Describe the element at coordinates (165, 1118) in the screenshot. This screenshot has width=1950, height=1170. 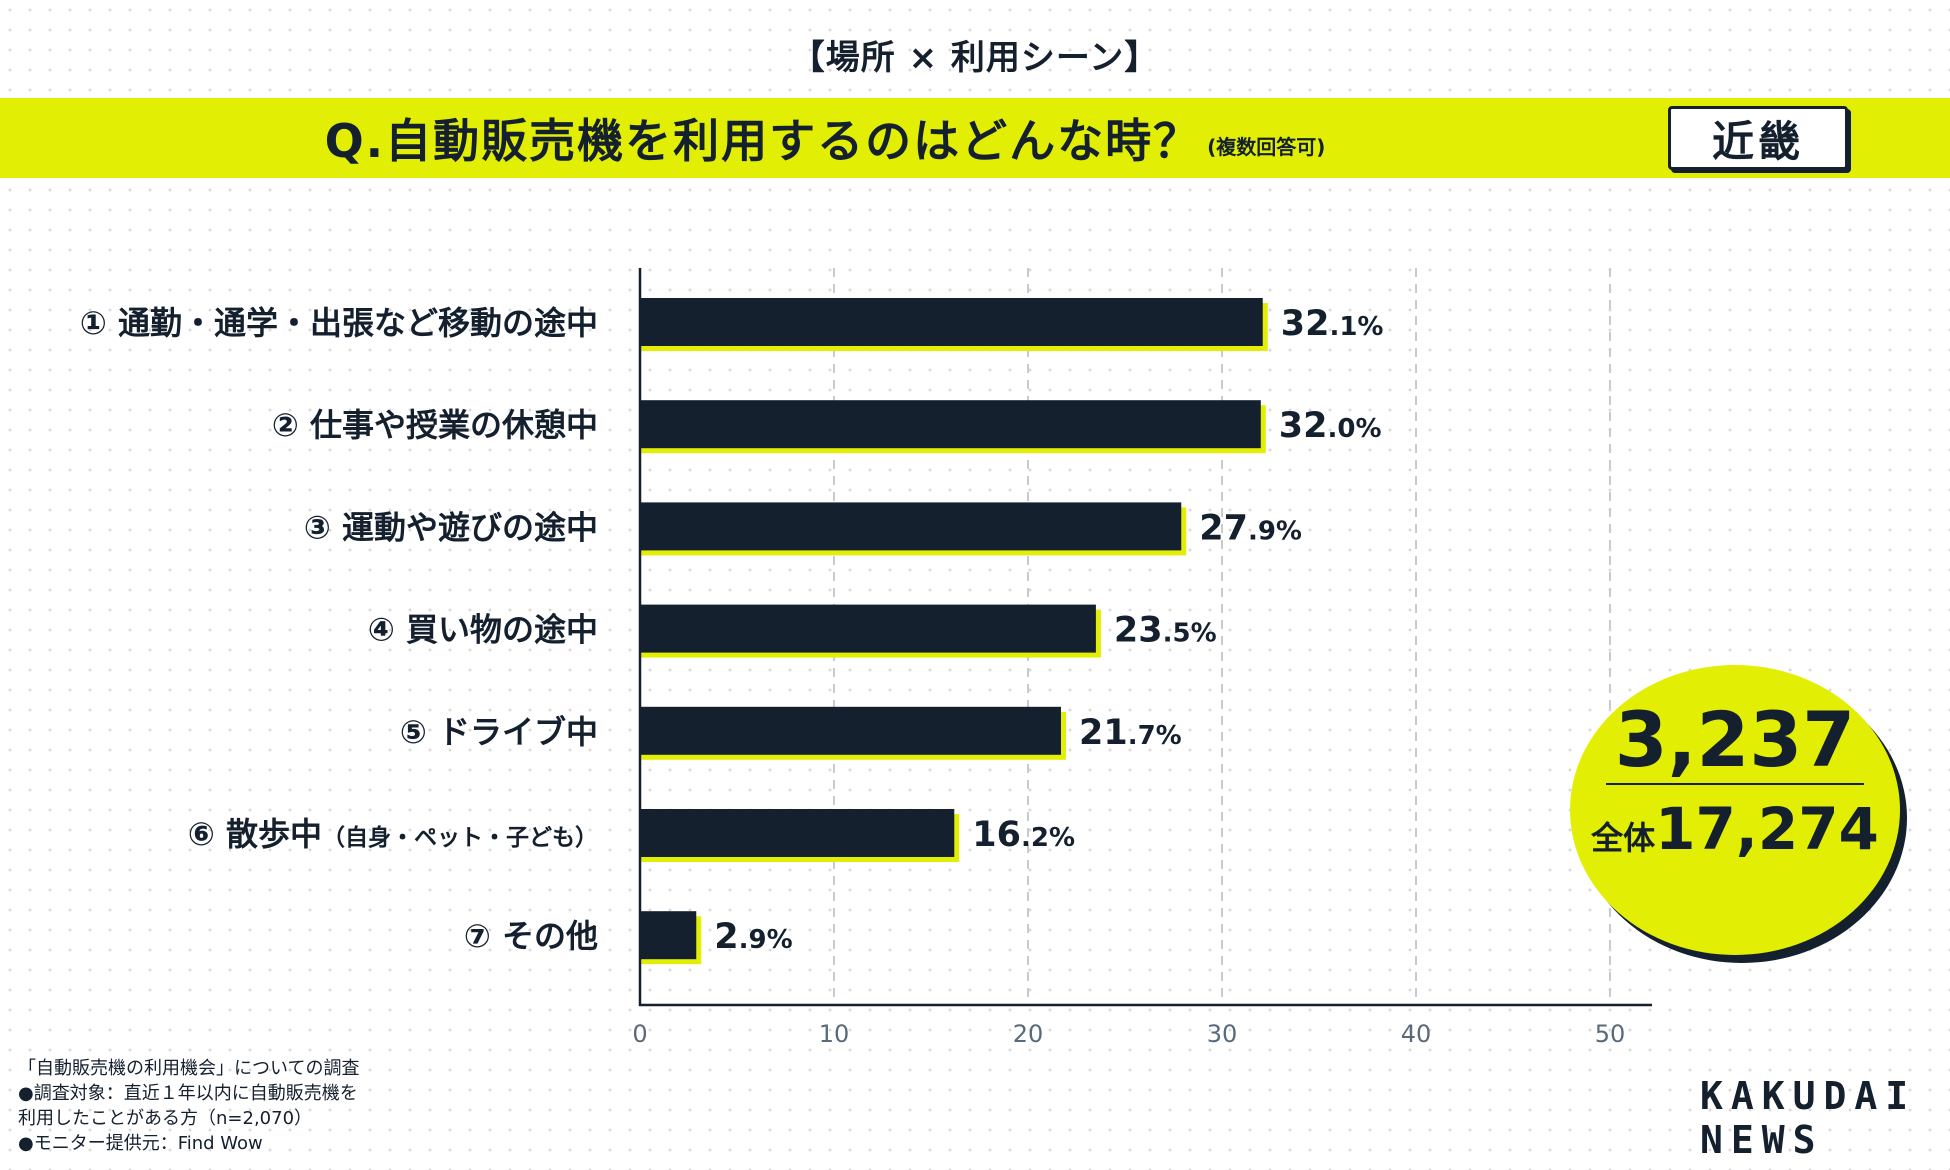
I see `footnote-line: 利用したことがある方（n=2,070）` at that location.